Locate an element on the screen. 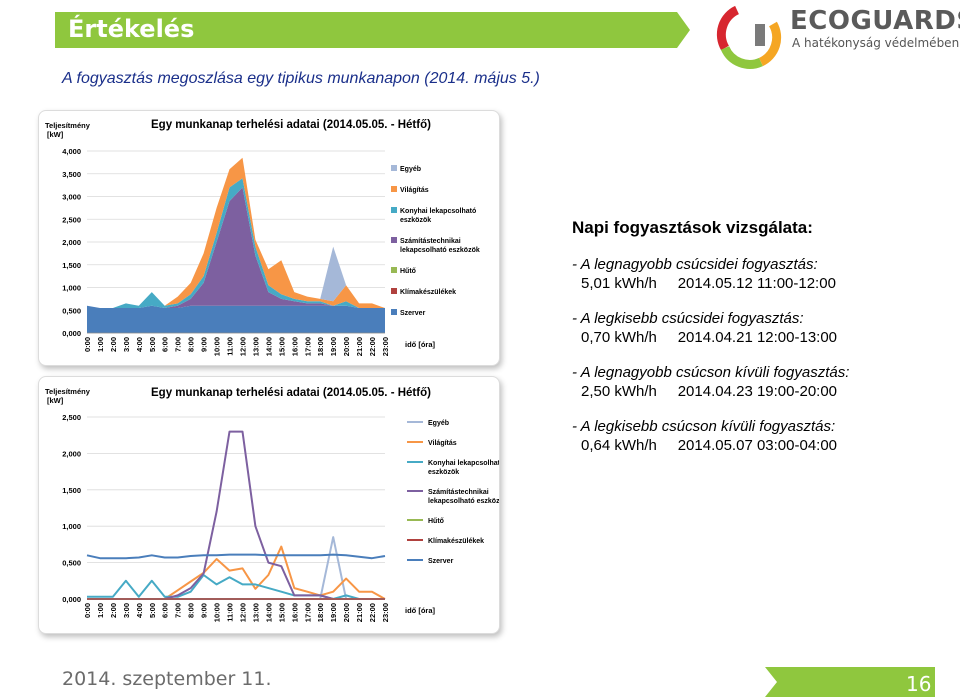  page-number-banner is located at coordinates (850, 682).